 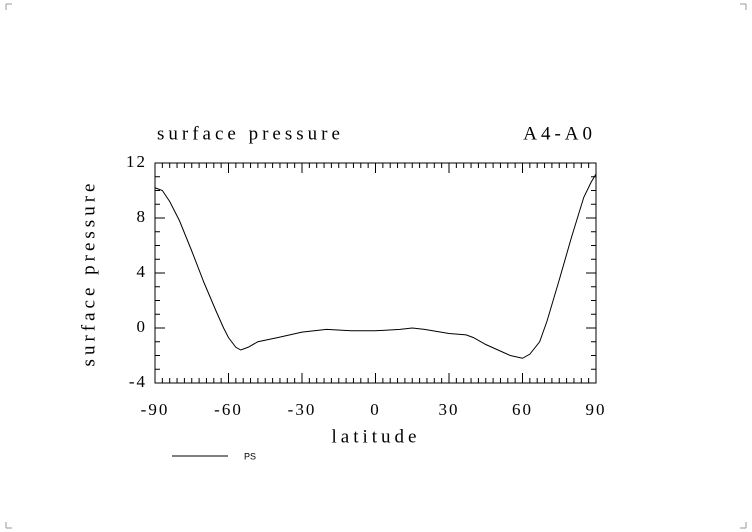 What do you see at coordinates (228, 409) in the screenshot?
I see `x-tick-label: -60` at bounding box center [228, 409].